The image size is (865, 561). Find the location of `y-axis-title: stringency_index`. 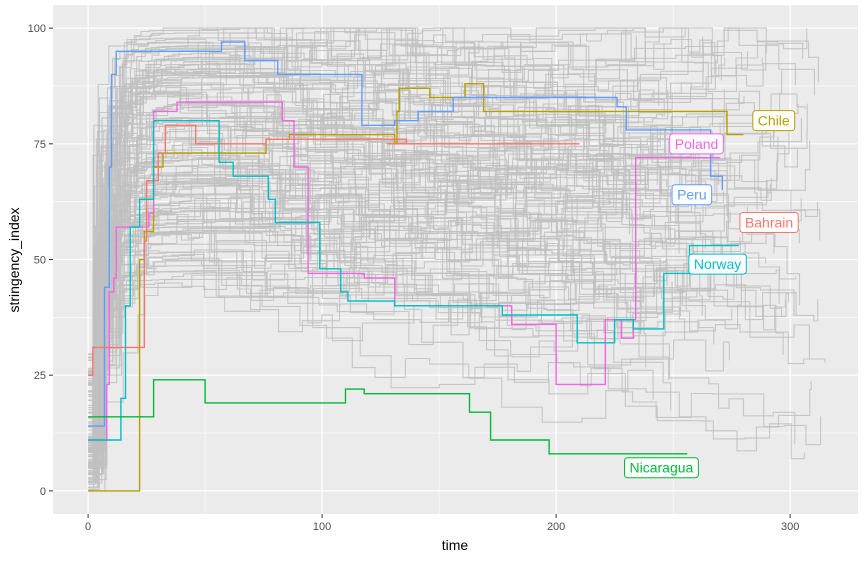

y-axis-title: stringency_index is located at coordinates (14, 259).